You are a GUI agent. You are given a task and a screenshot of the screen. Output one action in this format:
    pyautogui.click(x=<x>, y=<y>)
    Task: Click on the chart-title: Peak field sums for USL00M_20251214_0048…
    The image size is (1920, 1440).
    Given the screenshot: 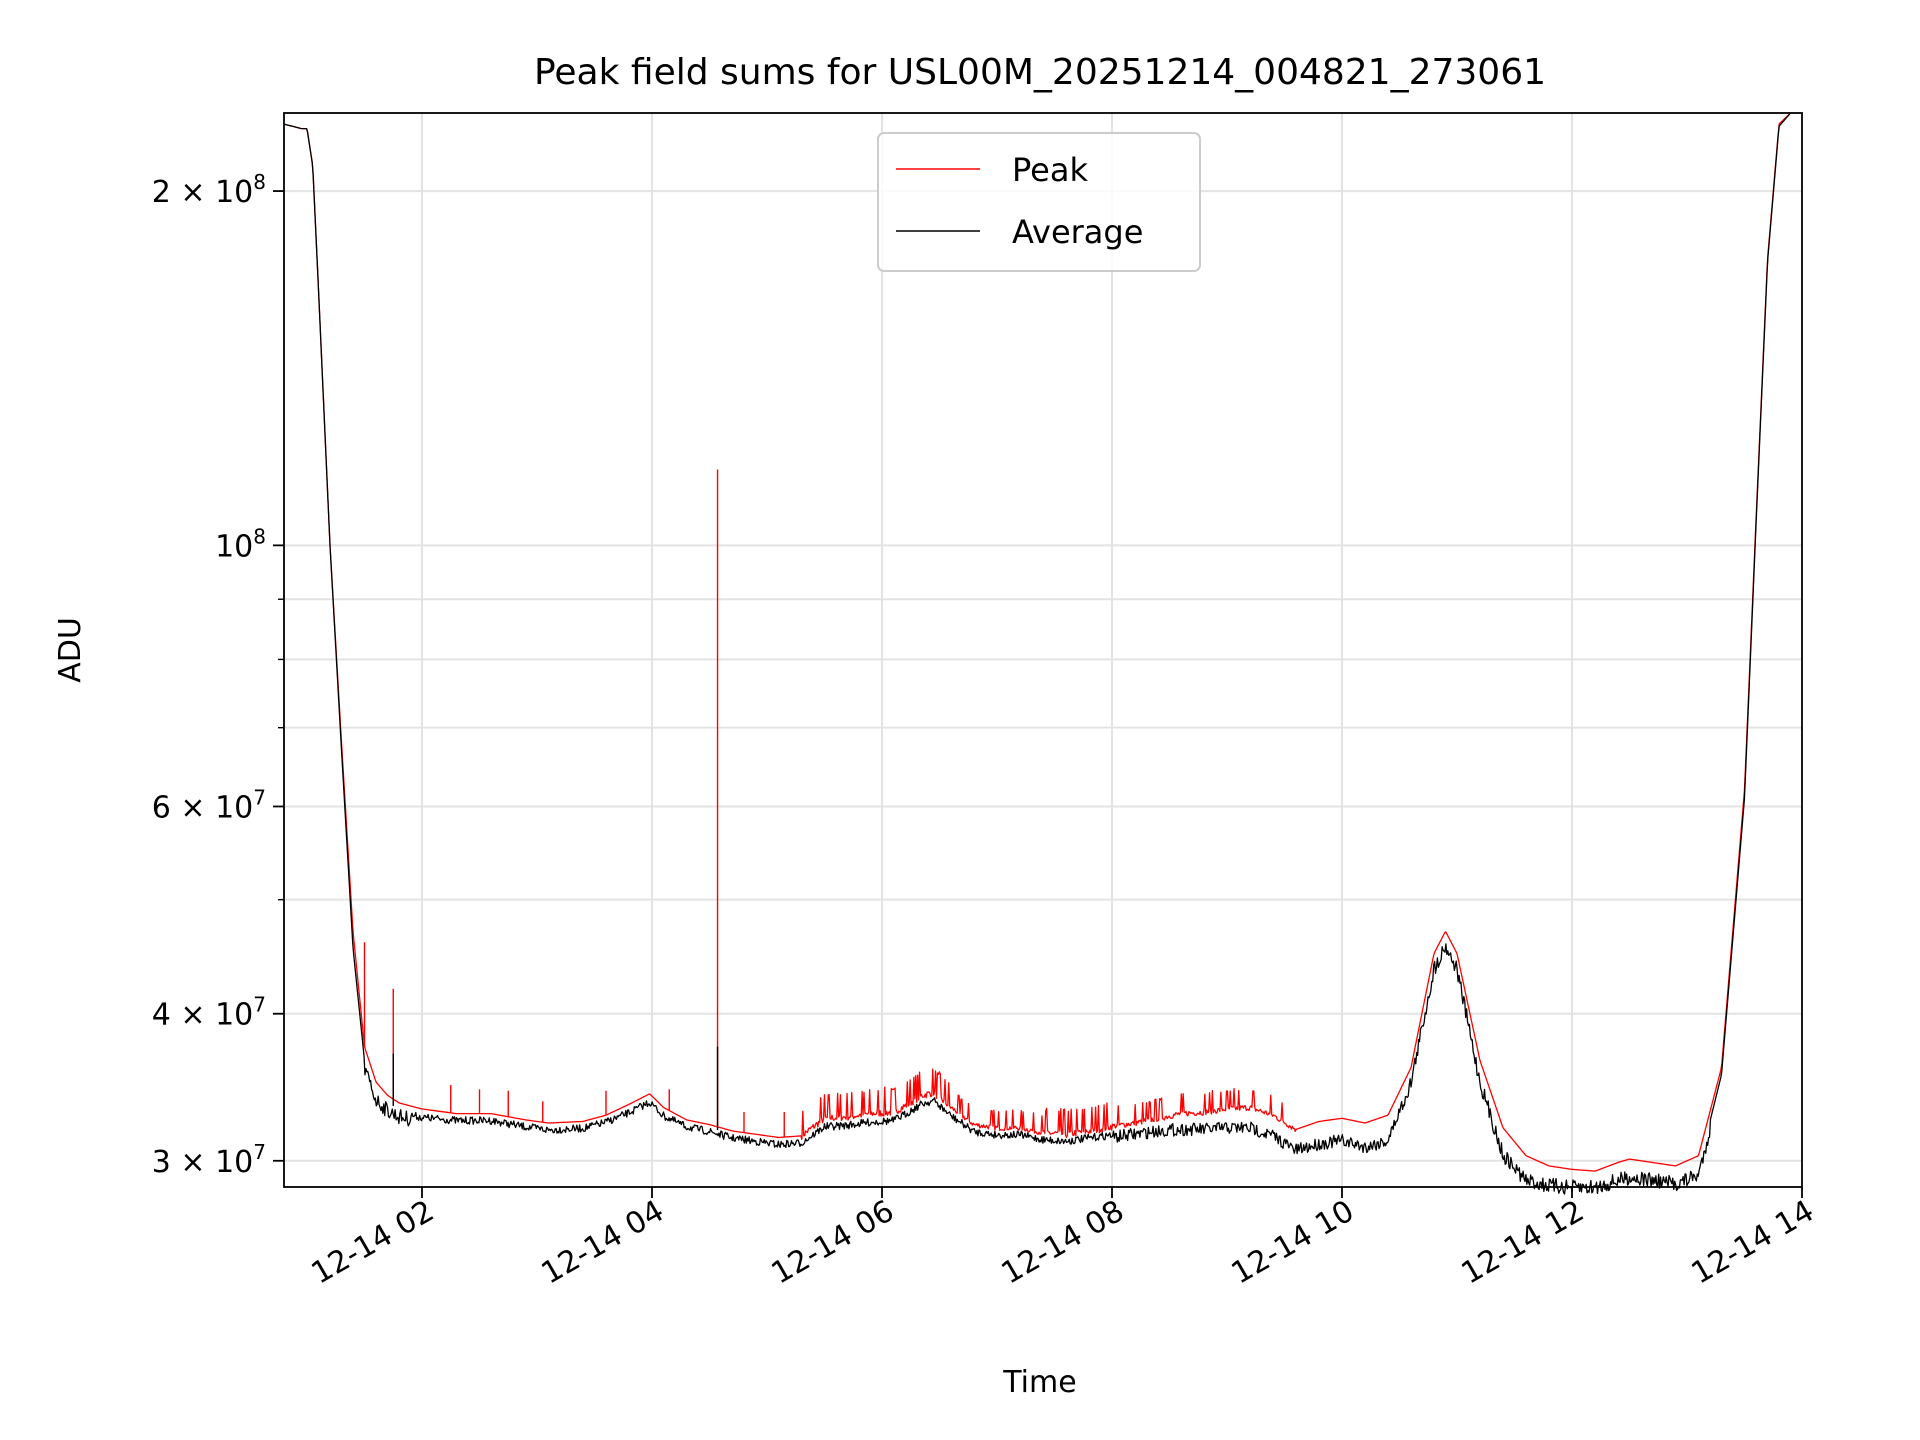 What is the action you would take?
    pyautogui.click(x=1040, y=72)
    